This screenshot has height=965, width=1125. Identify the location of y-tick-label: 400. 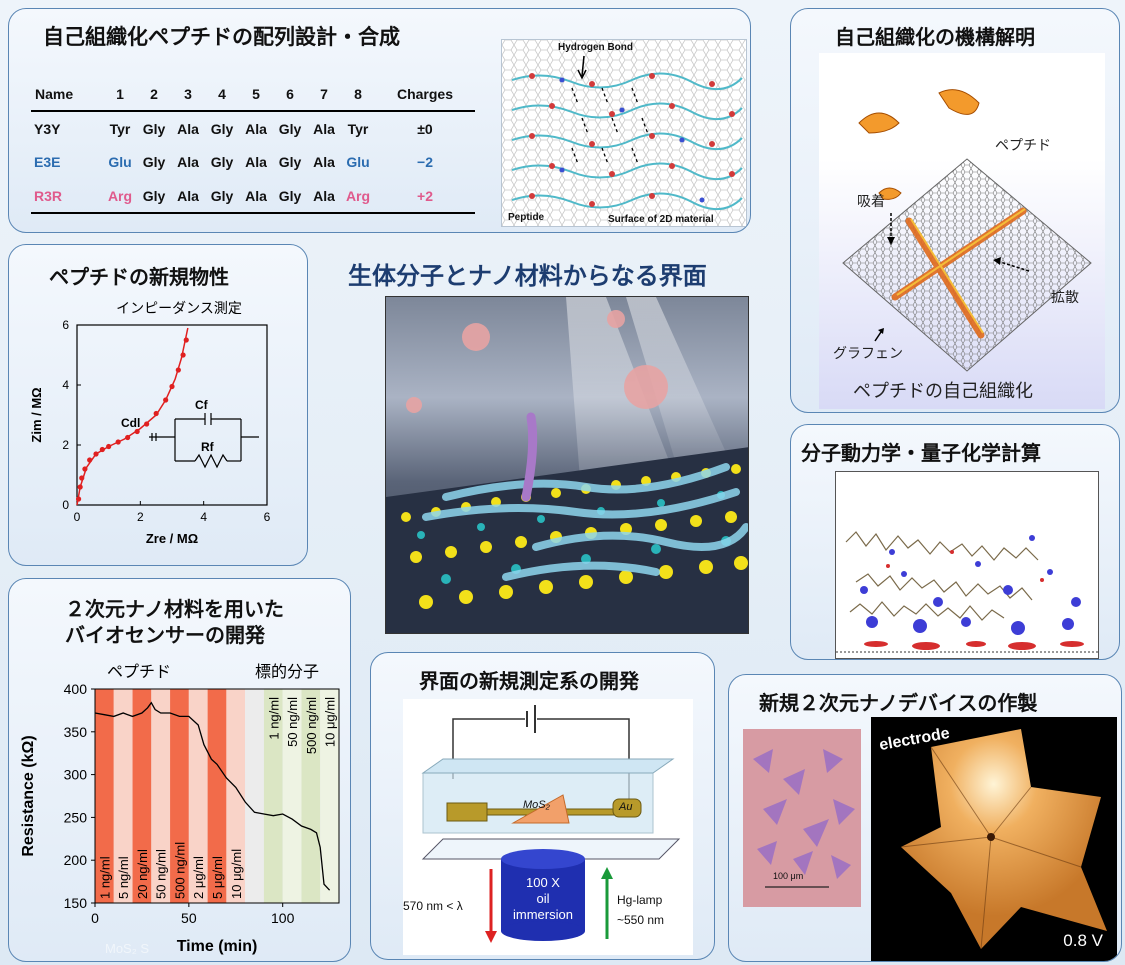
(76, 689).